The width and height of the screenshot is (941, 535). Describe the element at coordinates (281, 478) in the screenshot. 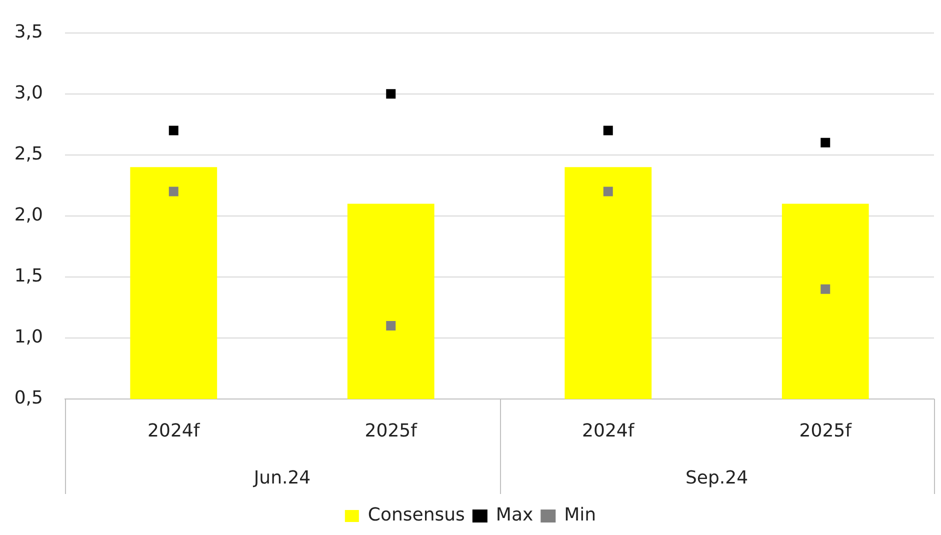

I see `text: Jun.24` at that location.